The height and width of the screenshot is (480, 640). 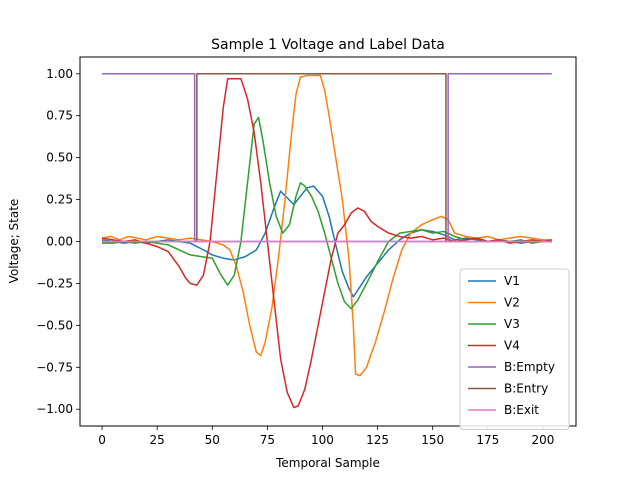 I want to click on y-tick-label: 1.00, so click(x=59, y=74).